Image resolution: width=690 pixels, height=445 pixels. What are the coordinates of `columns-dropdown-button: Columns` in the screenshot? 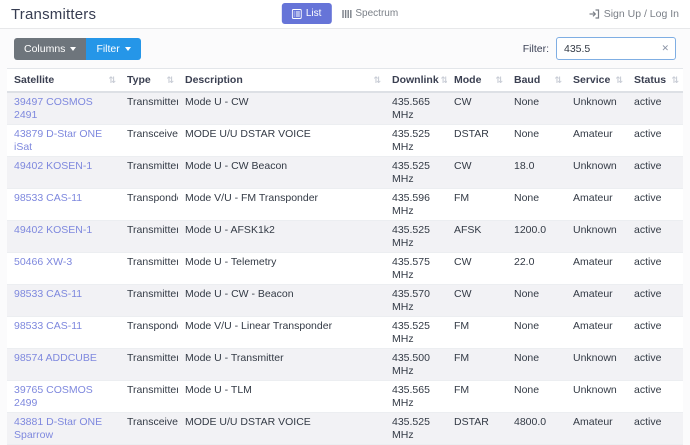 It's located at (50, 48).